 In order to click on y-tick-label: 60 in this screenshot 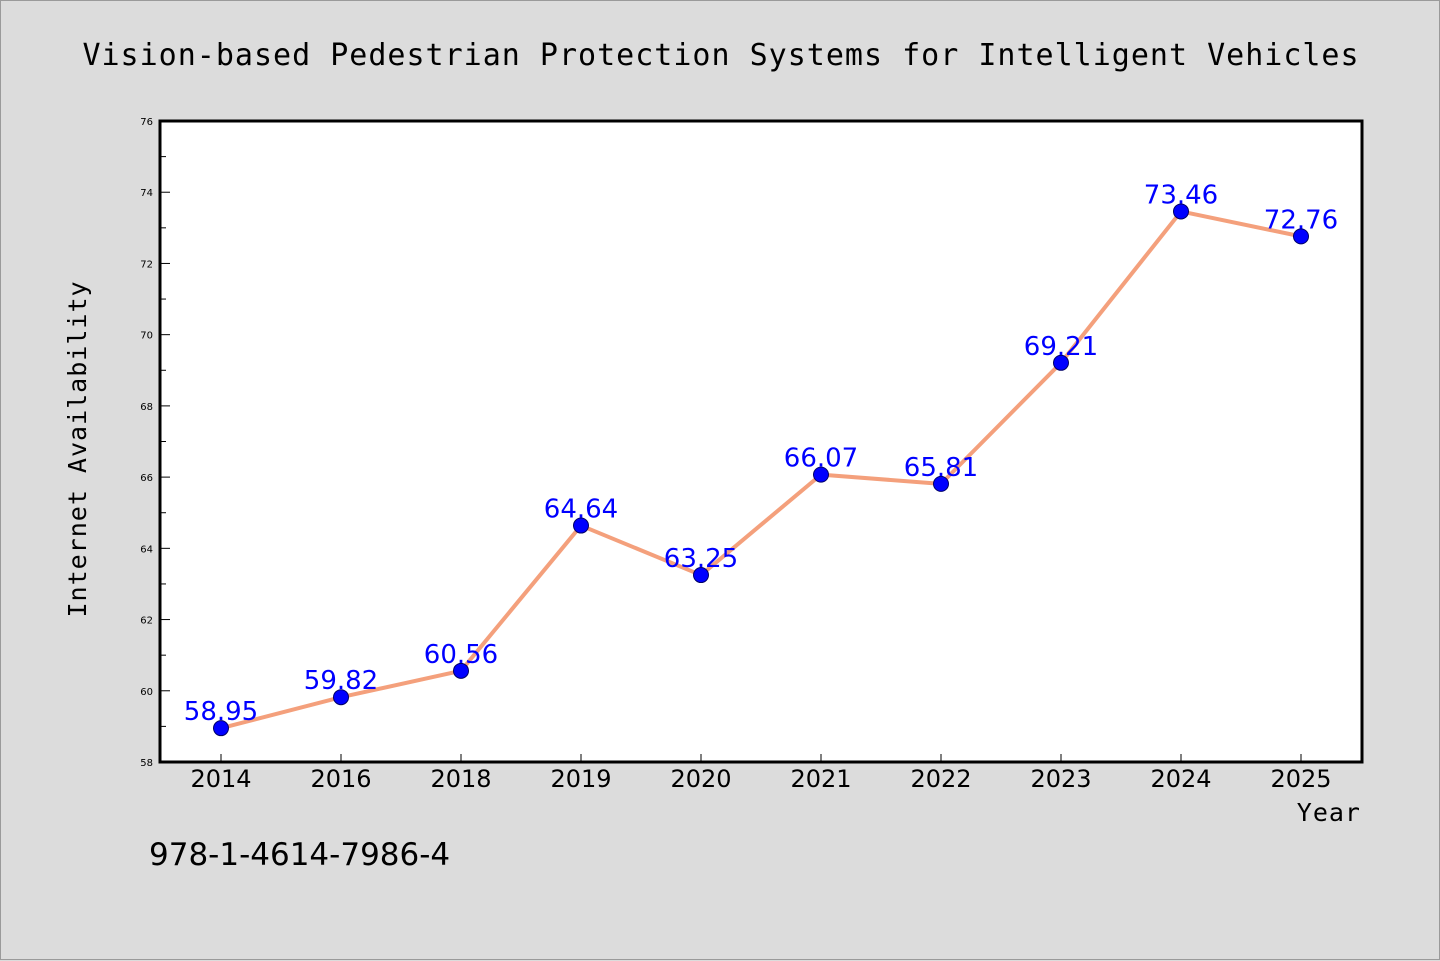, I will do `click(146, 692)`.